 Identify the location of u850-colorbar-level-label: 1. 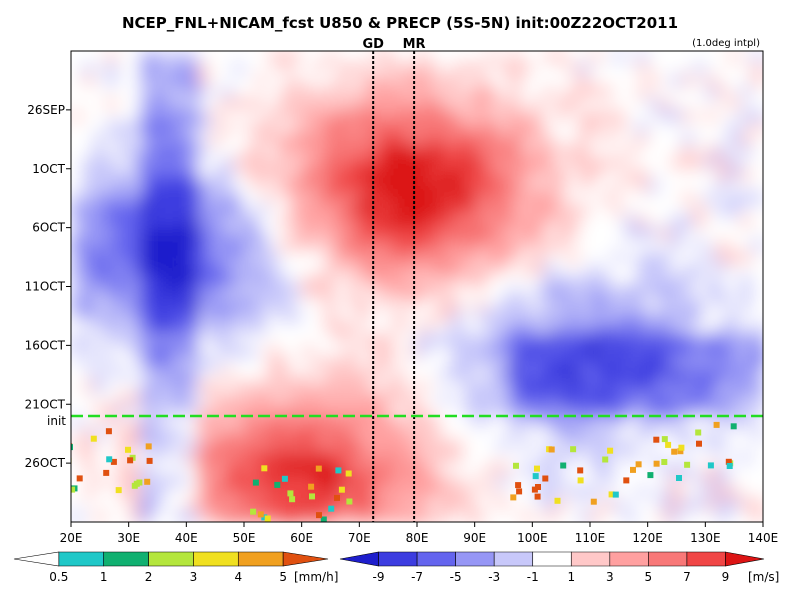
(571, 577).